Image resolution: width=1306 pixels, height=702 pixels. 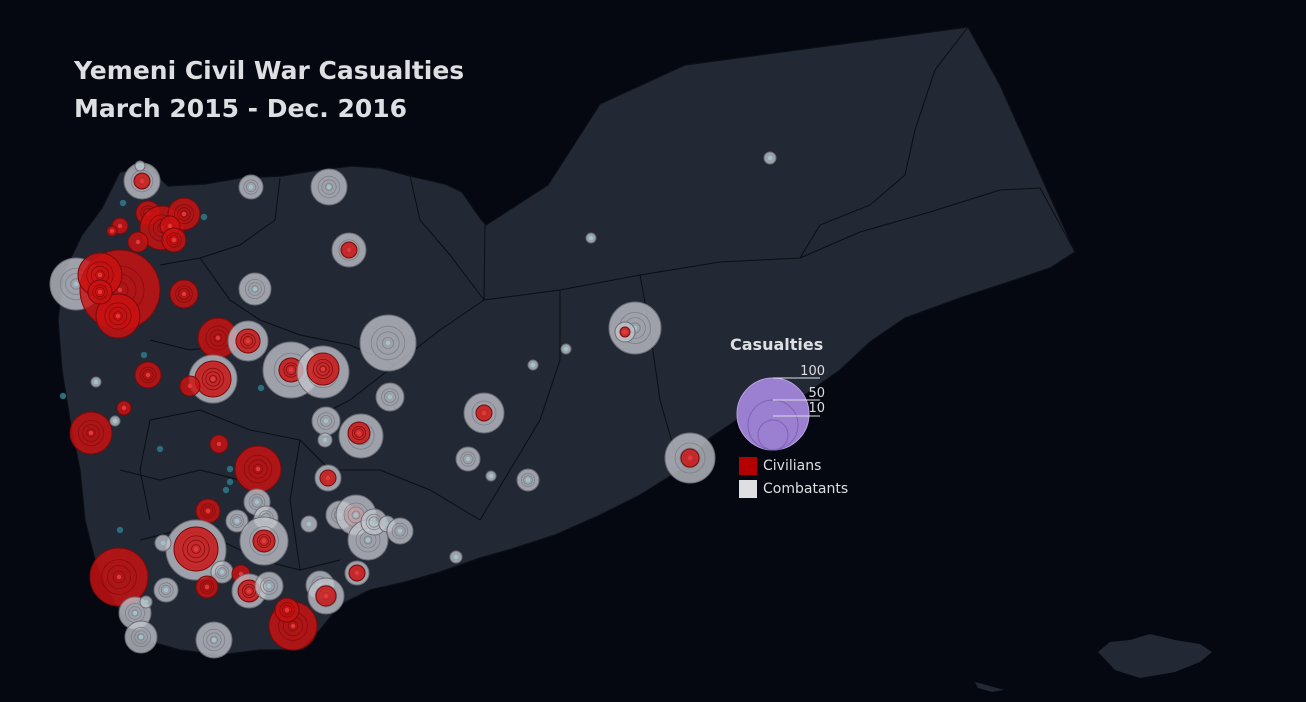 I want to click on legend-label-combatants: Combatants, so click(x=806, y=489).